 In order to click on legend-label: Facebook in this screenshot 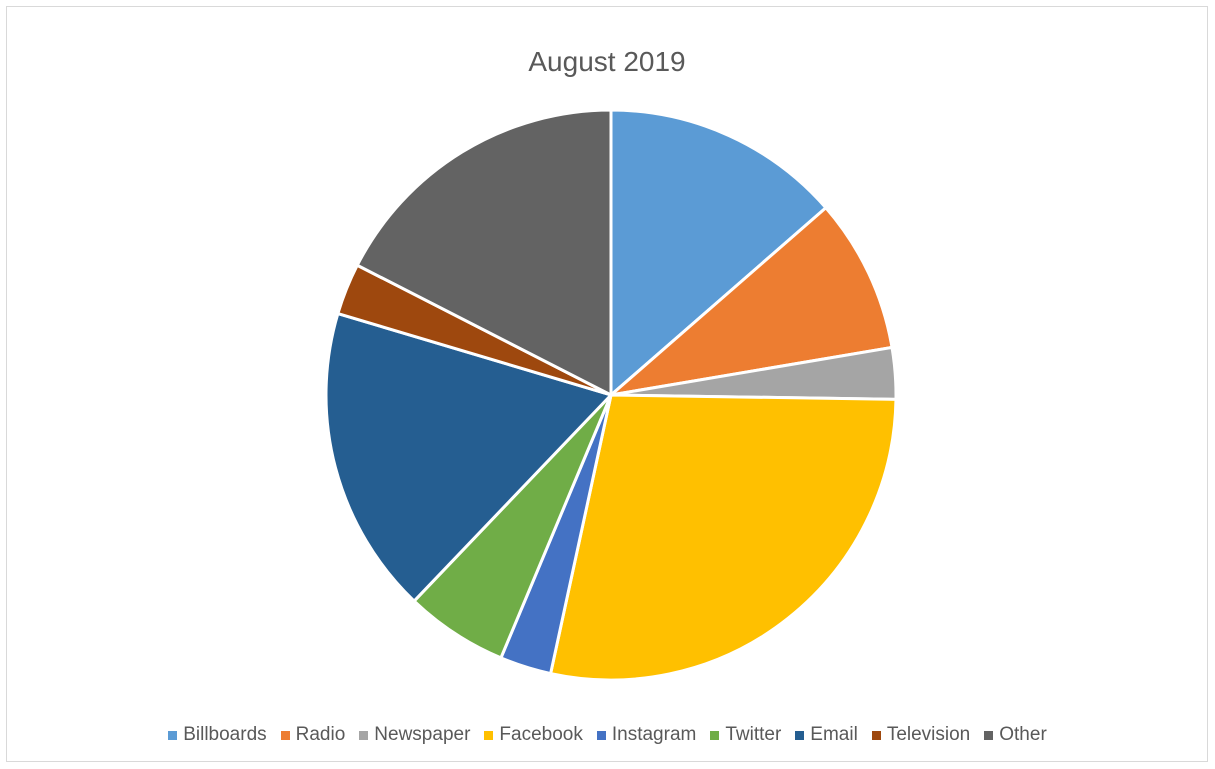, I will do `click(541, 734)`.